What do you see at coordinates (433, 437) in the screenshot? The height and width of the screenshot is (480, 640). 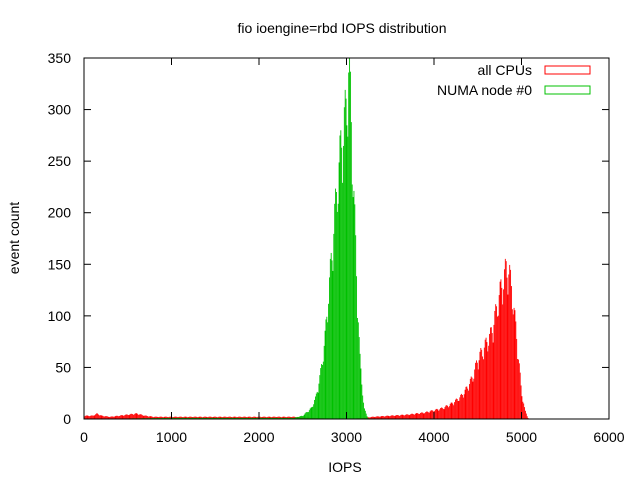 I see `x-tick-label-4: 4000` at bounding box center [433, 437].